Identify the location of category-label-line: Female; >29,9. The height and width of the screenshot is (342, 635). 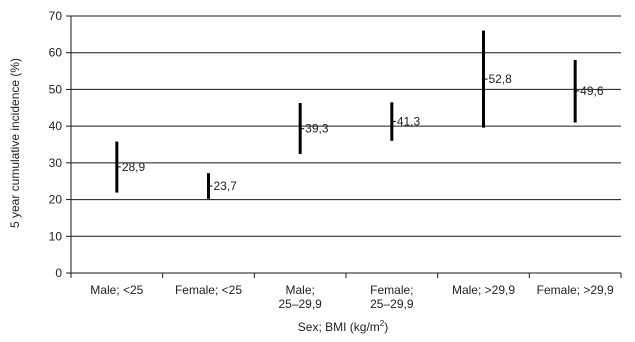
(575, 290).